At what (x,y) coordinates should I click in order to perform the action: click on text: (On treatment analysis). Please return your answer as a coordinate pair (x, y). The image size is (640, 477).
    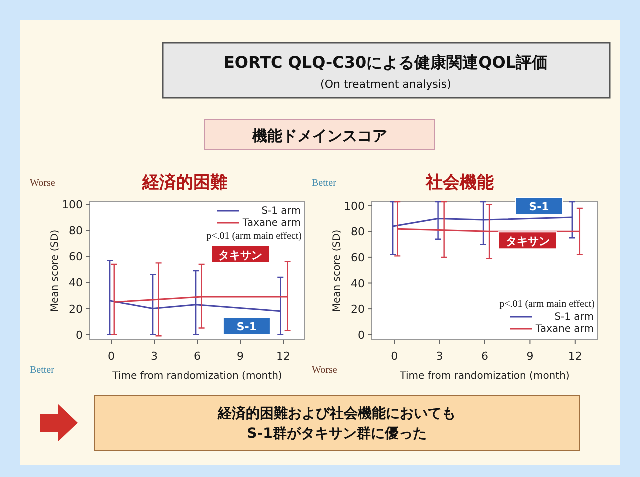
    Looking at the image, I should click on (386, 84).